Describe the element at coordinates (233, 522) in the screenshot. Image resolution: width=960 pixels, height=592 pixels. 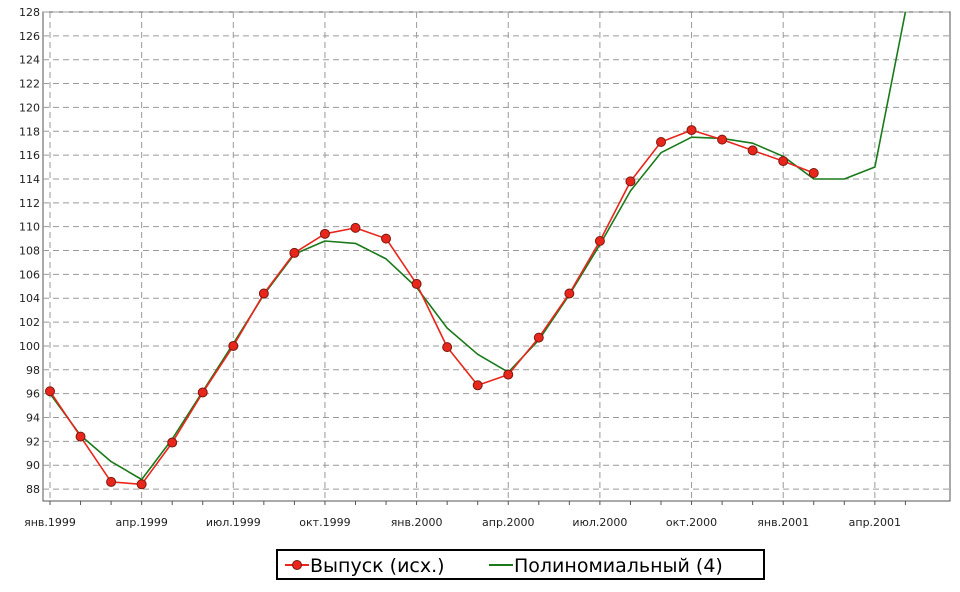
I see `x-tick-label: июл.1999` at that location.